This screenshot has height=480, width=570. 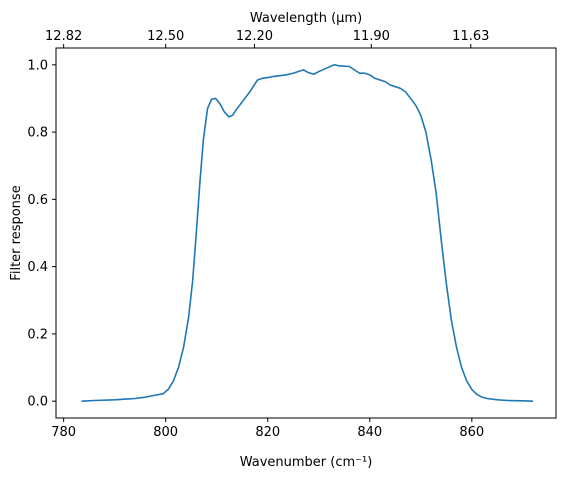 What do you see at coordinates (254, 36) in the screenshot?
I see `top-tick-label: 12.20` at bounding box center [254, 36].